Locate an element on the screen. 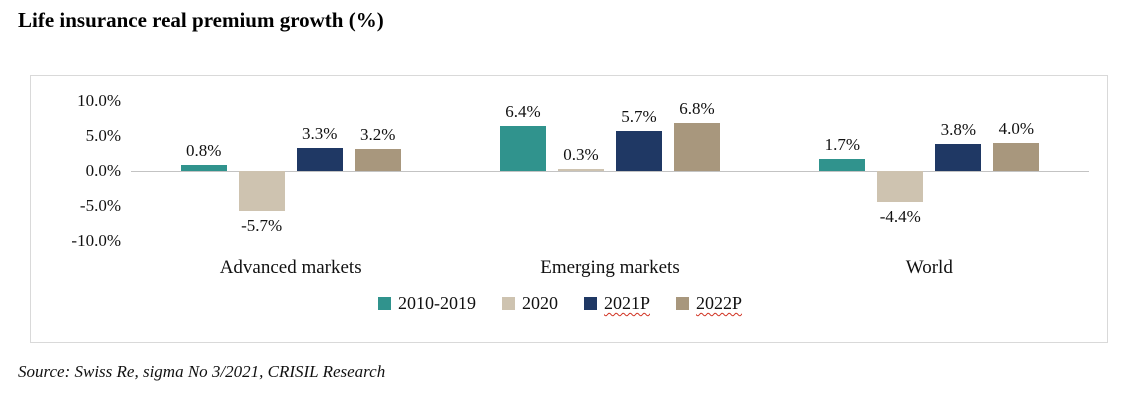  zero-axis-line is located at coordinates (610, 171).